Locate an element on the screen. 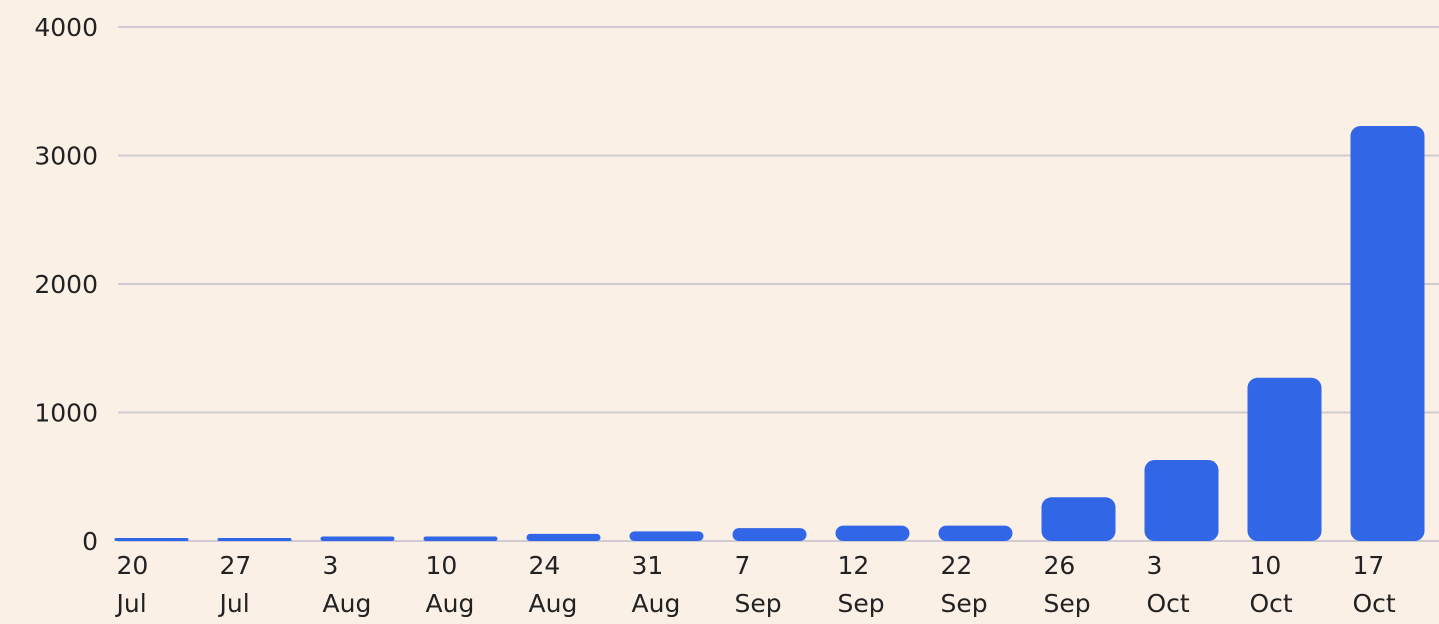 Image resolution: width=1439 pixels, height=624 pixels. x-tick-label: 17 Oct is located at coordinates (1374, 584).